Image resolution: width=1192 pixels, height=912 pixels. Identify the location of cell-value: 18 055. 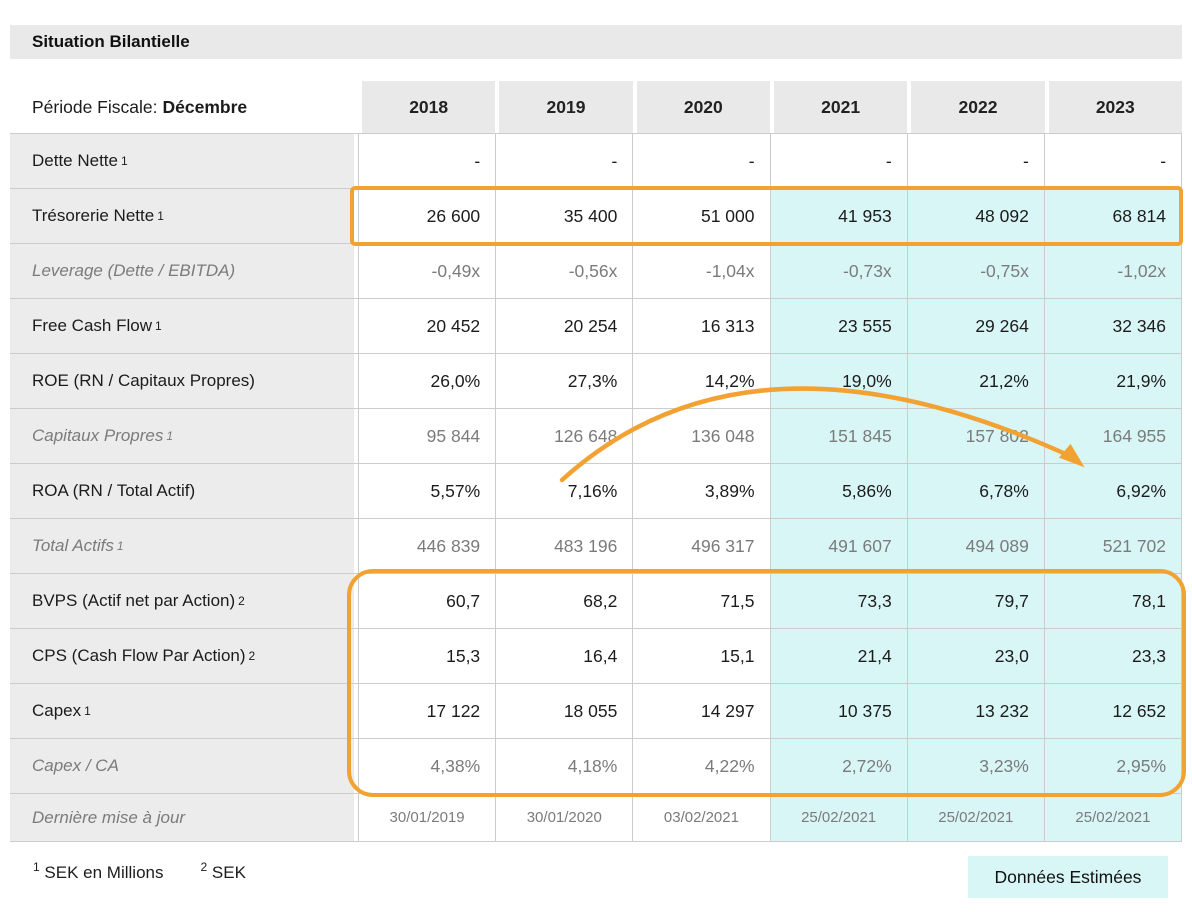
(564, 711).